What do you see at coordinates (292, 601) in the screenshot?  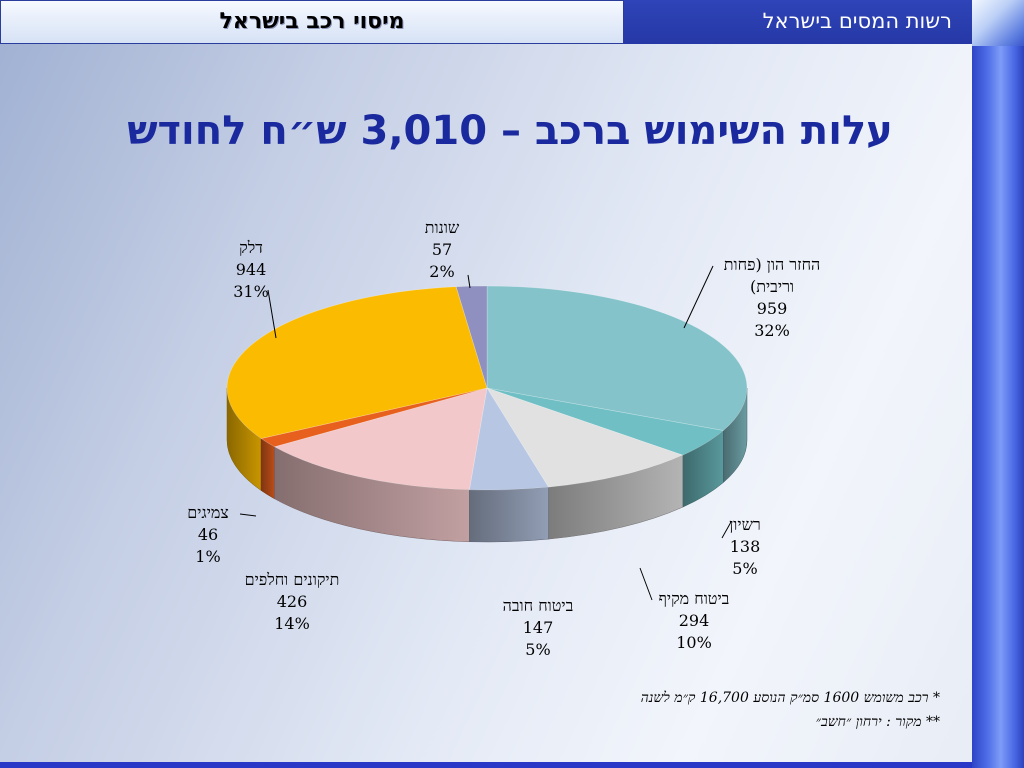 I see `pie-label-4: תיקונים וחלפים 426 14%` at bounding box center [292, 601].